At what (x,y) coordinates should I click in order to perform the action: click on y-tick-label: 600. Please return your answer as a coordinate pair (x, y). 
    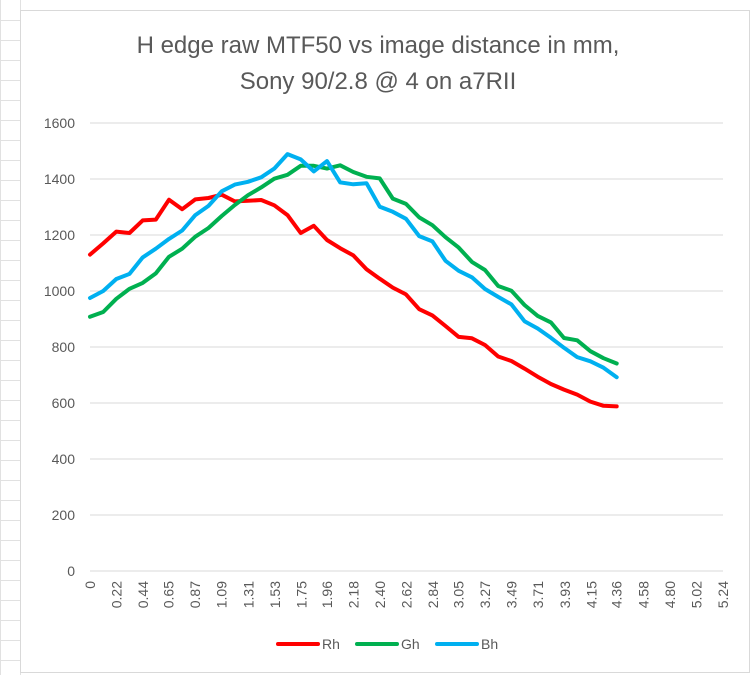
    Looking at the image, I should click on (64, 403).